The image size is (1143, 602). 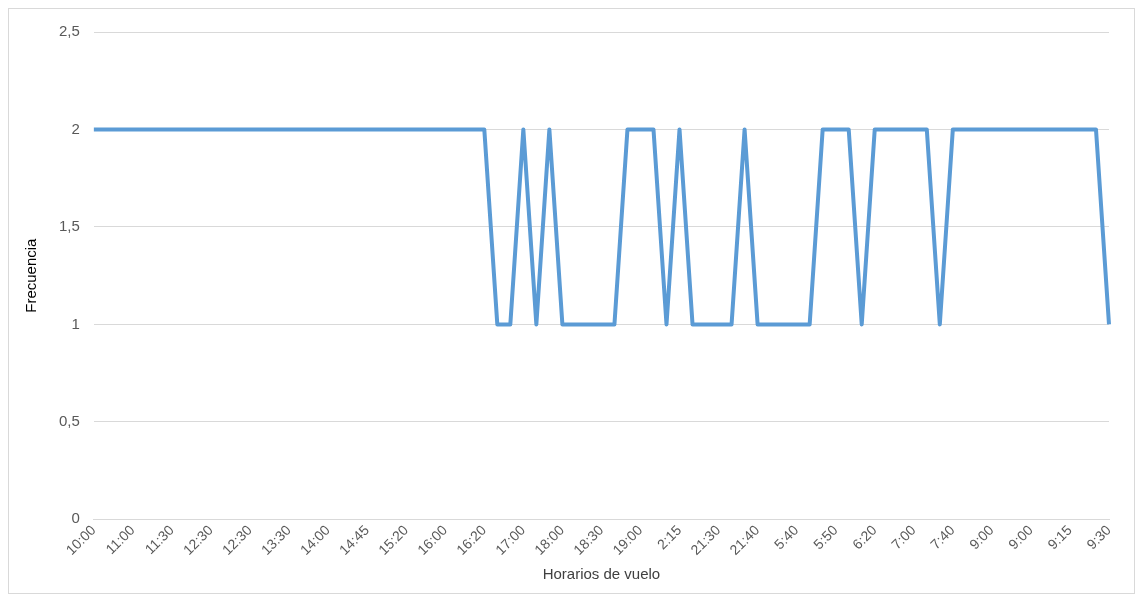 What do you see at coordinates (1098, 537) in the screenshot?
I see `x-tick-label: 9:30` at bounding box center [1098, 537].